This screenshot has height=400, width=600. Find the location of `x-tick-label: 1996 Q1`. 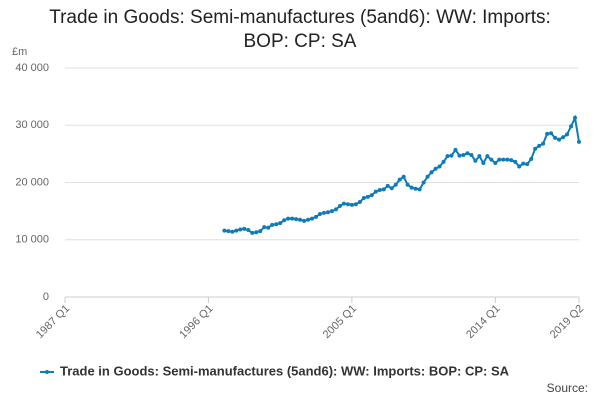

x-tick-label: 1996 Q1 is located at coordinates (196, 322).